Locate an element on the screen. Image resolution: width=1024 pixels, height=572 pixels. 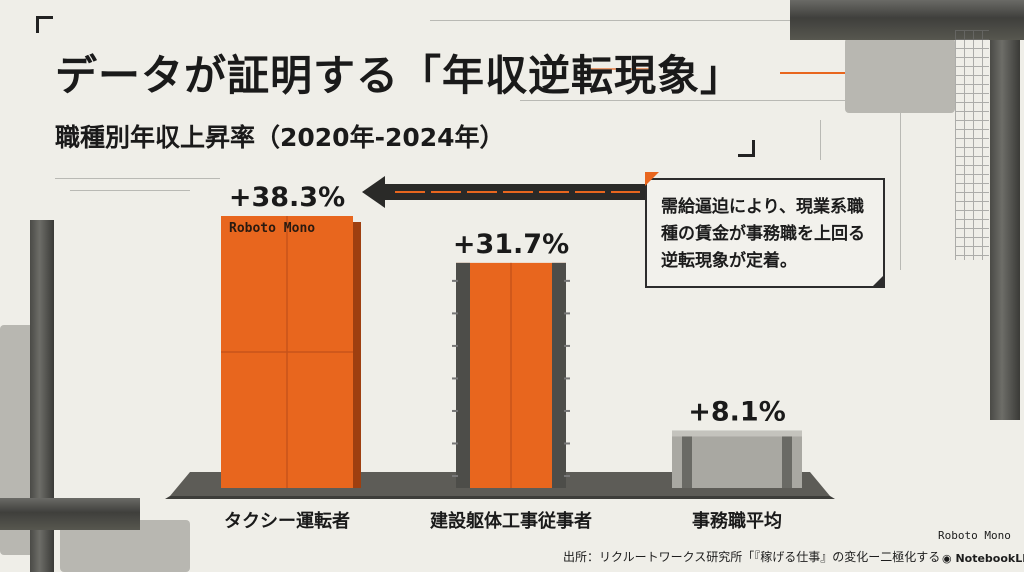
callout-line-2: 種の賃金が事務職を上回る is located at coordinates (763, 234).